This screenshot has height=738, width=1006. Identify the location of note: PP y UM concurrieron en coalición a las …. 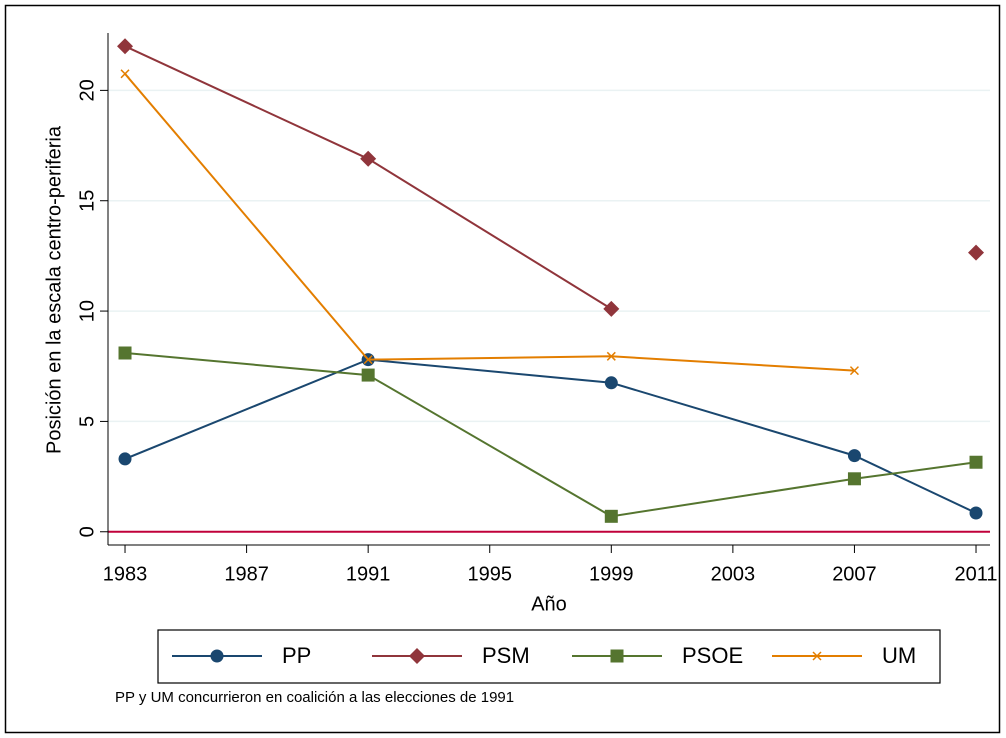
(314, 697).